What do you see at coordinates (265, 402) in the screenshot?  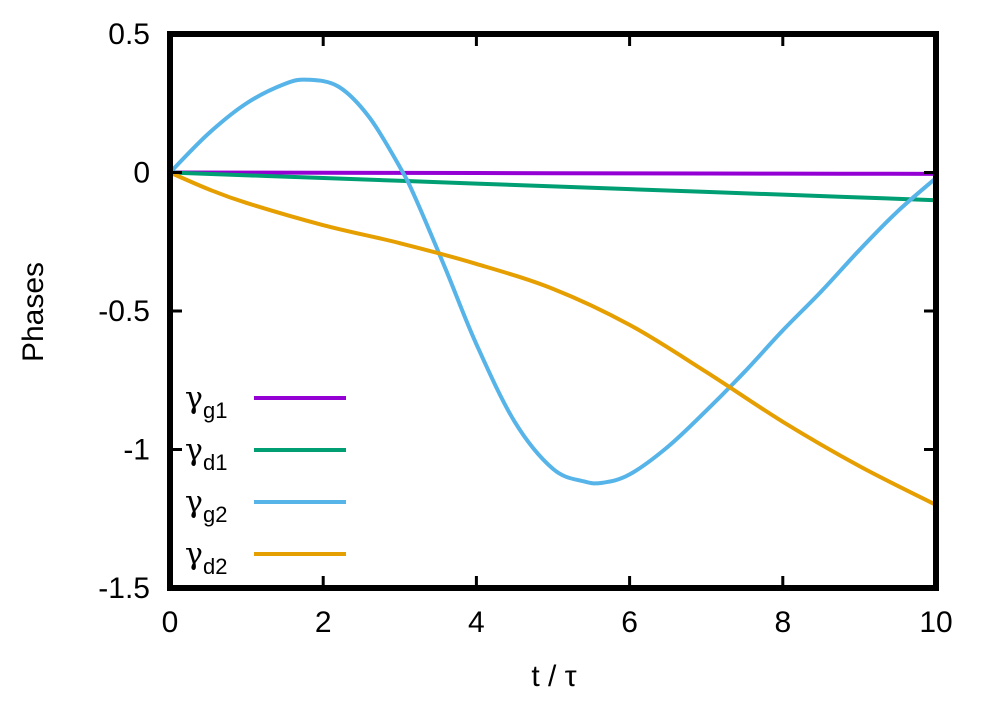 I see `legend-entry-g1: γ g1` at bounding box center [265, 402].